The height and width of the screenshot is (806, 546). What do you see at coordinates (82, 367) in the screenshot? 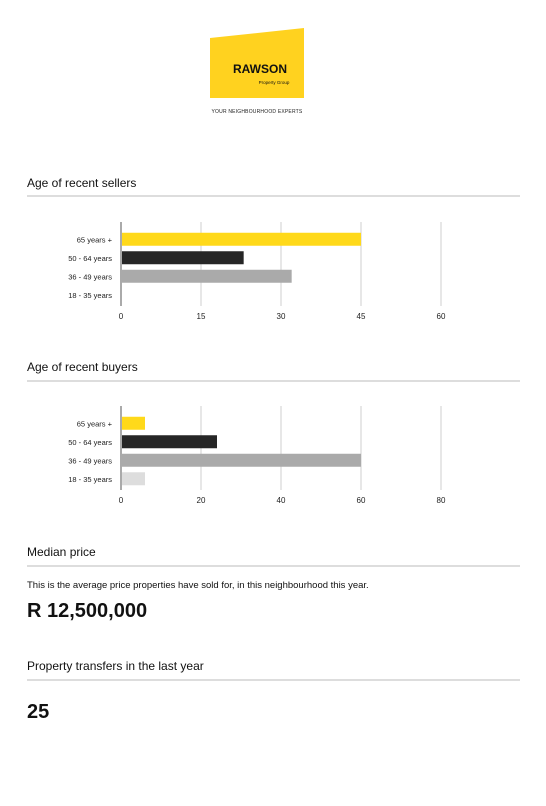
I see `buyers-title: Age of recent buyers` at bounding box center [82, 367].